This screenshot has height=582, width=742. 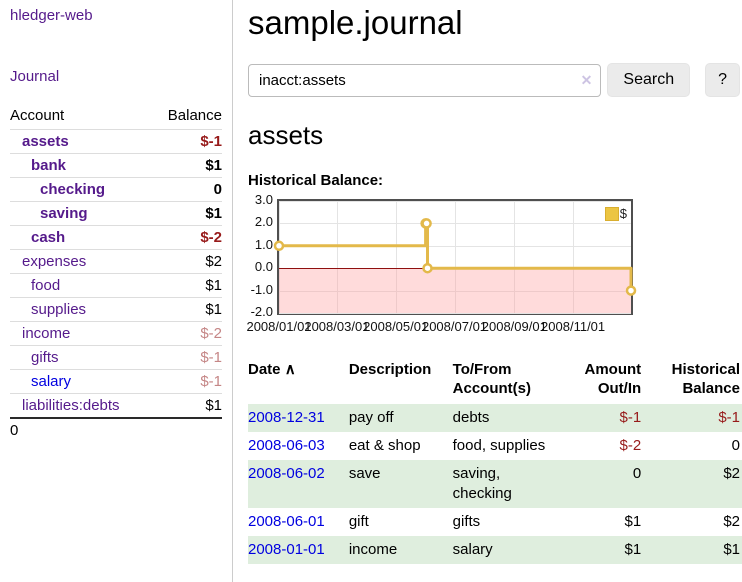 What do you see at coordinates (495, 550) in the screenshot?
I see `register-row: 2008-01-01 income salary $1 $1` at bounding box center [495, 550].